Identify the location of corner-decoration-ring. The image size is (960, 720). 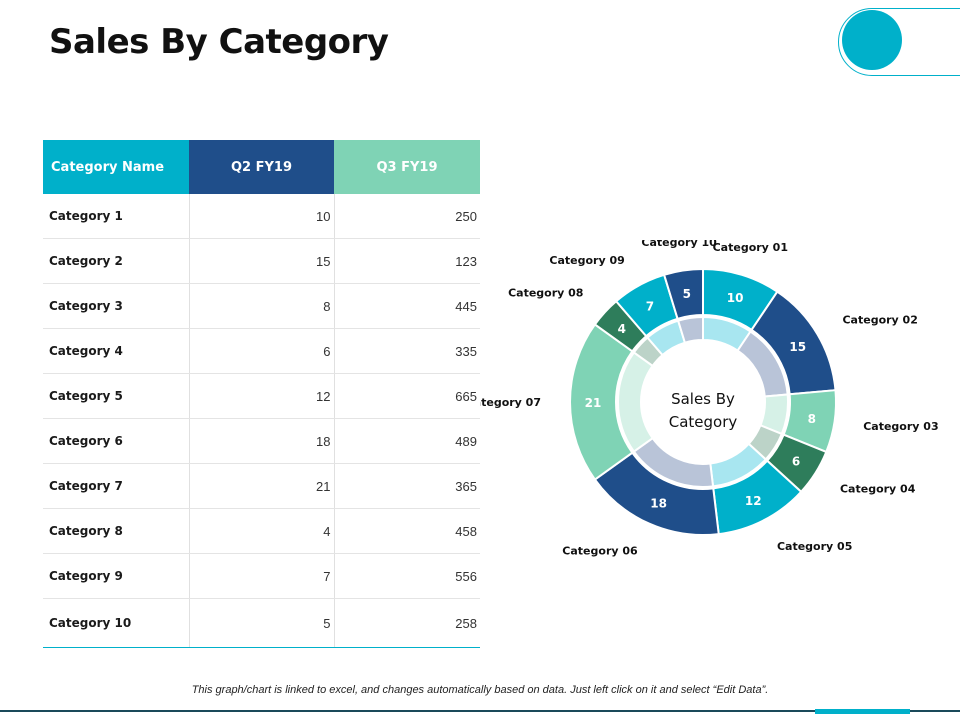
(899, 42).